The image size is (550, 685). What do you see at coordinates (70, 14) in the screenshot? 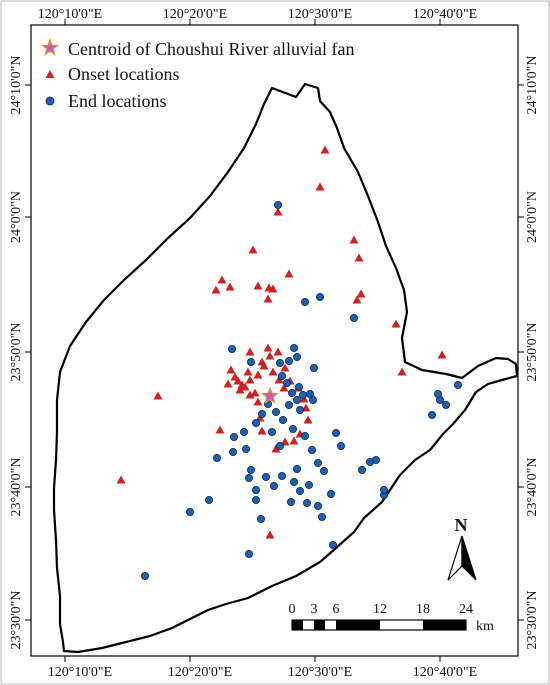
I see `top-lon-label: 120°10'0"E` at bounding box center [70, 14].